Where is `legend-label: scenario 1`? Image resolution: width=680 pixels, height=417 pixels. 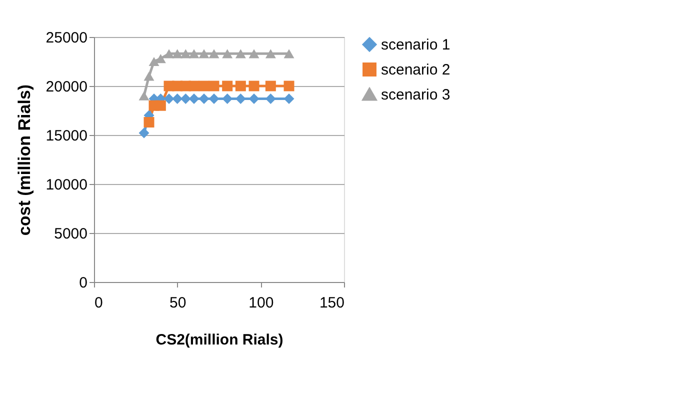
legend-label: scenario 1 is located at coordinates (415, 45).